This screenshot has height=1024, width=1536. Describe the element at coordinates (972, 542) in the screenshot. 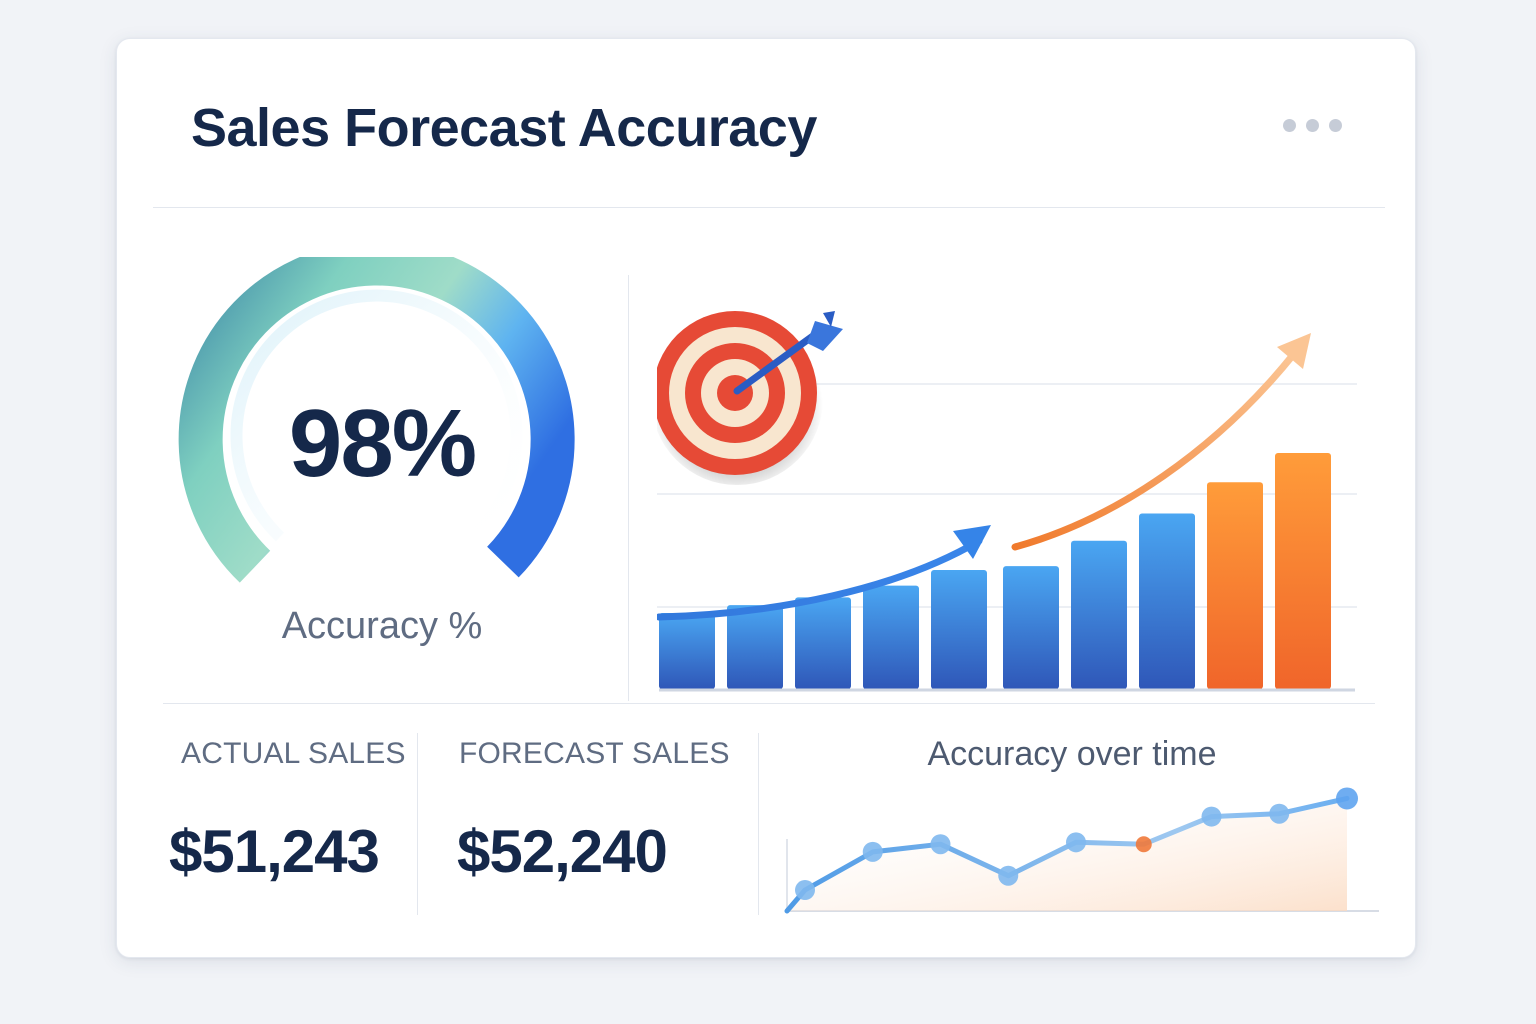

I see `trend-arrow-blue-head` at that location.